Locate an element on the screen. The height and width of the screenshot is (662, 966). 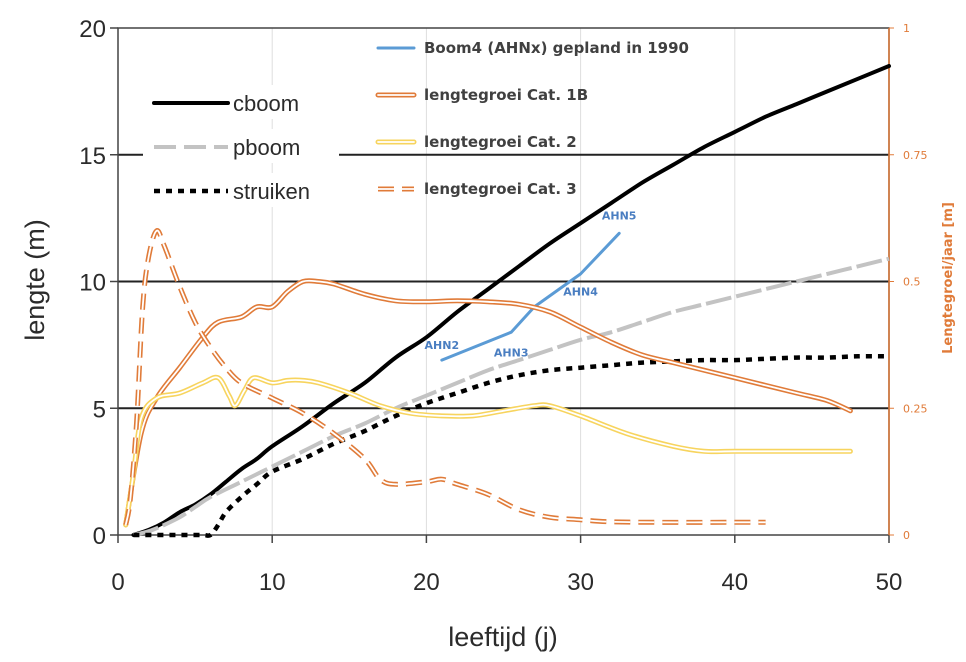
annotation-label: AHN4 is located at coordinates (580, 292).